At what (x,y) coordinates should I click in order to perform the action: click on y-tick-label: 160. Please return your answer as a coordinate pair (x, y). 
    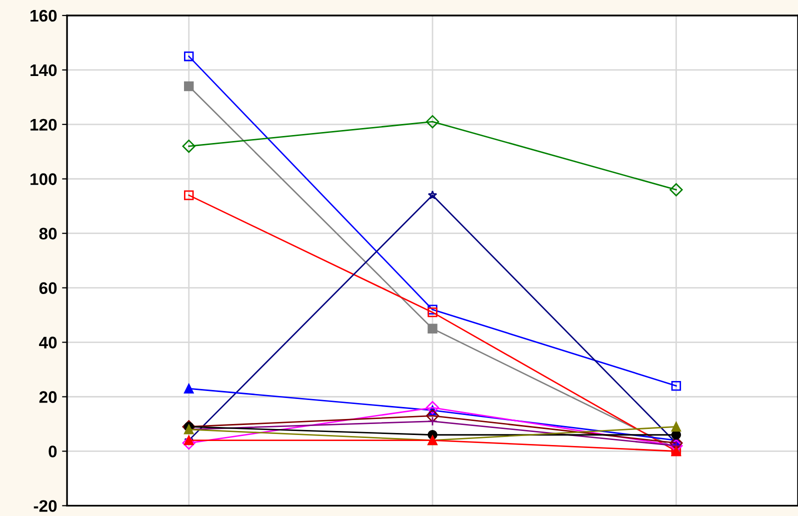
    Looking at the image, I should click on (43, 16).